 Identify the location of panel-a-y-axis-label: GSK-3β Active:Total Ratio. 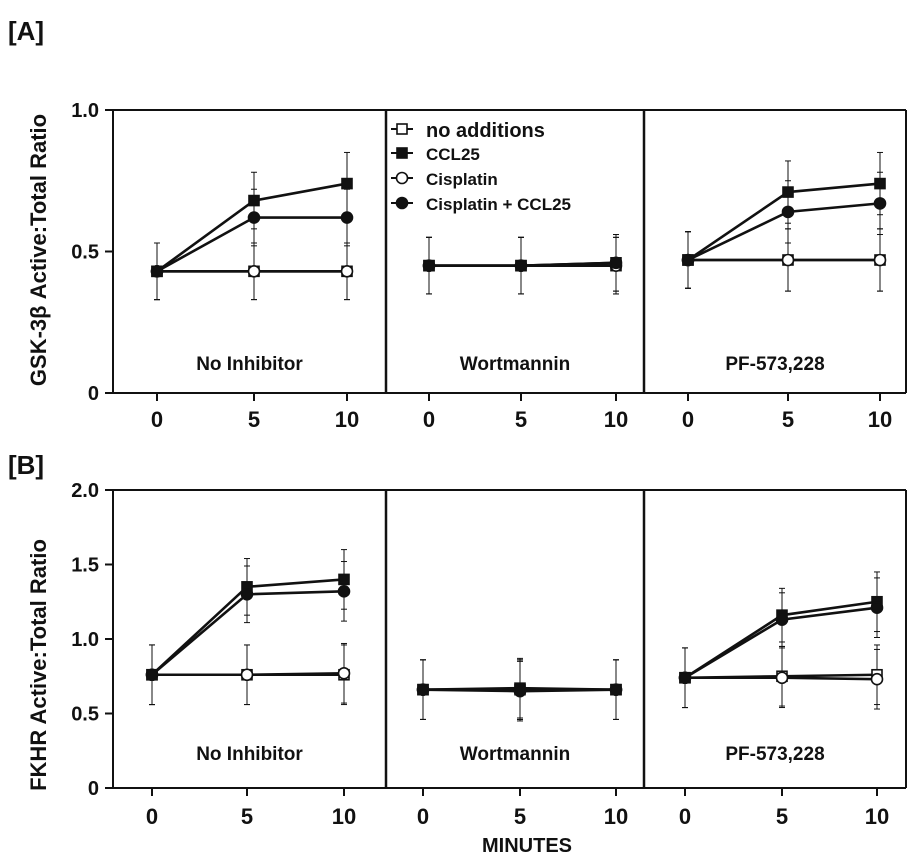
(38, 250).